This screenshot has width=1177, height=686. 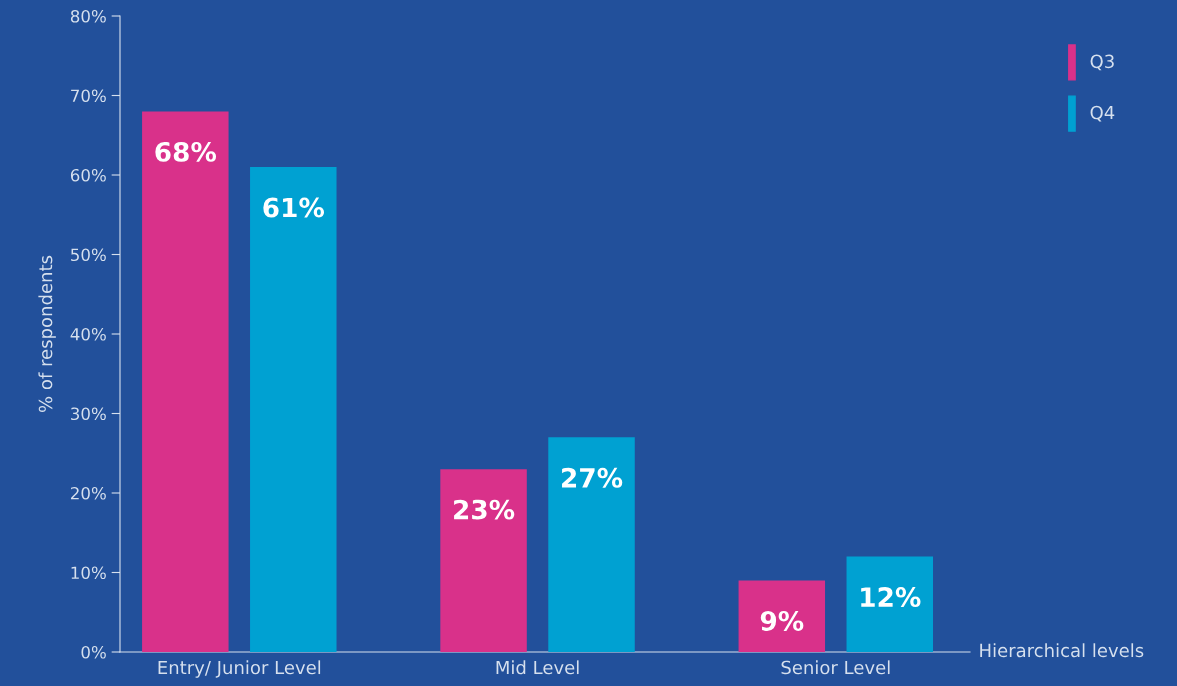 I want to click on y-axis-title: % of respondents, so click(x=47, y=334).